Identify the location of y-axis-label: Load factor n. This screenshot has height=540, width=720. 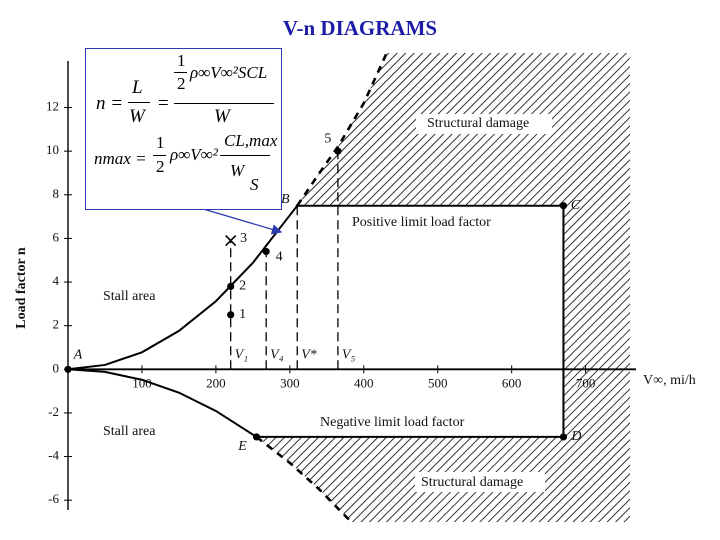
(21, 288).